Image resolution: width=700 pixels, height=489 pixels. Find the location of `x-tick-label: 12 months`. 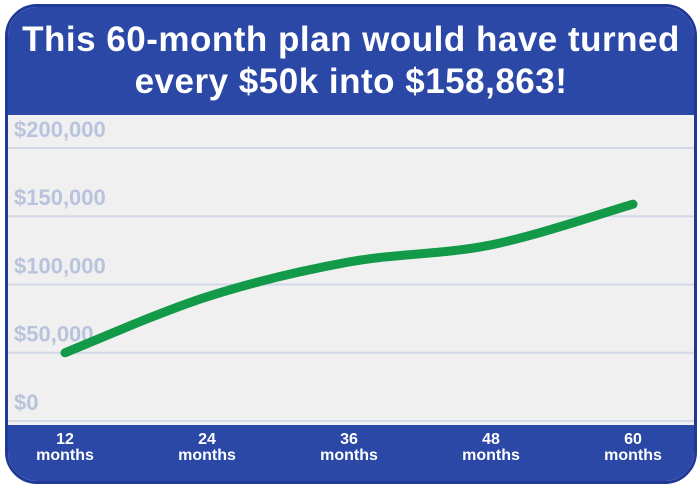

x-tick-label: 12 months is located at coordinates (65, 447).